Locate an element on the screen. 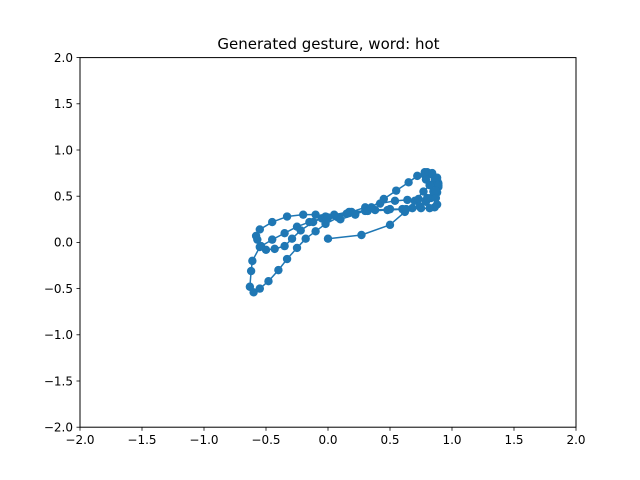 Image resolution: width=640 pixels, height=480 pixels. y-tick-label: 0.0 is located at coordinates (63, 243).